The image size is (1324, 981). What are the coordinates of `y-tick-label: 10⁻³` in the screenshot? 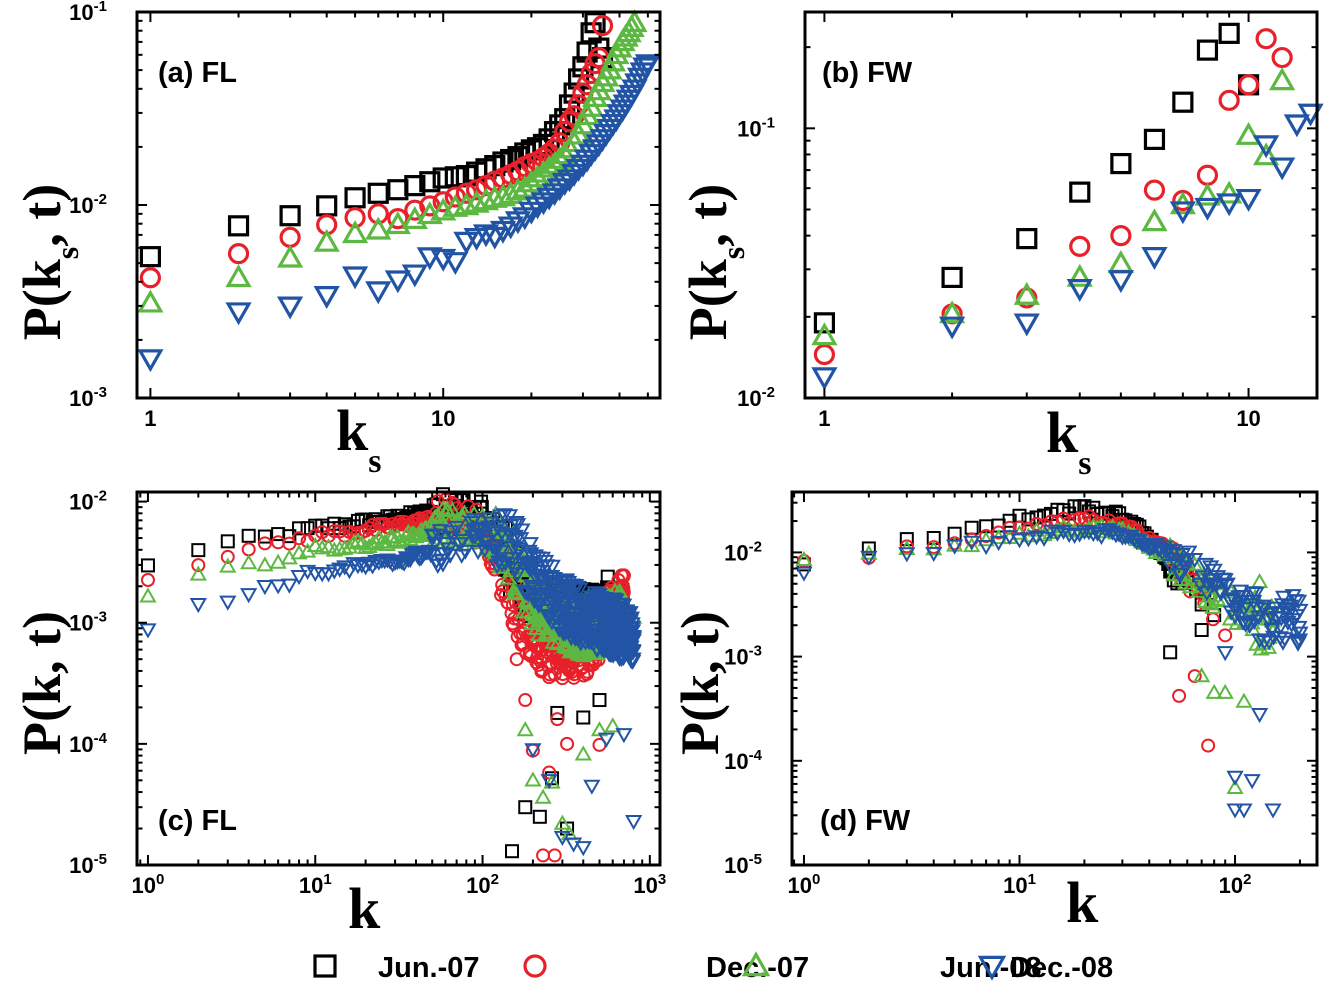 It's located at (743, 656).